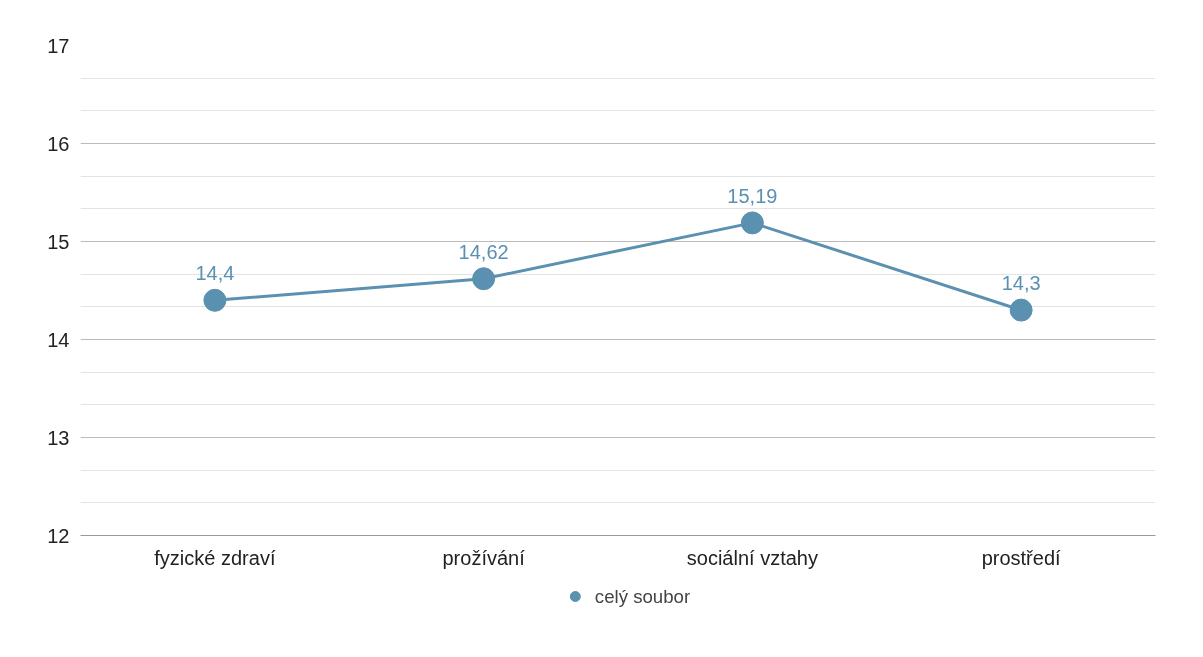 The height and width of the screenshot is (657, 1203). What do you see at coordinates (1021, 557) in the screenshot?
I see `x-tick-label: prostředí` at bounding box center [1021, 557].